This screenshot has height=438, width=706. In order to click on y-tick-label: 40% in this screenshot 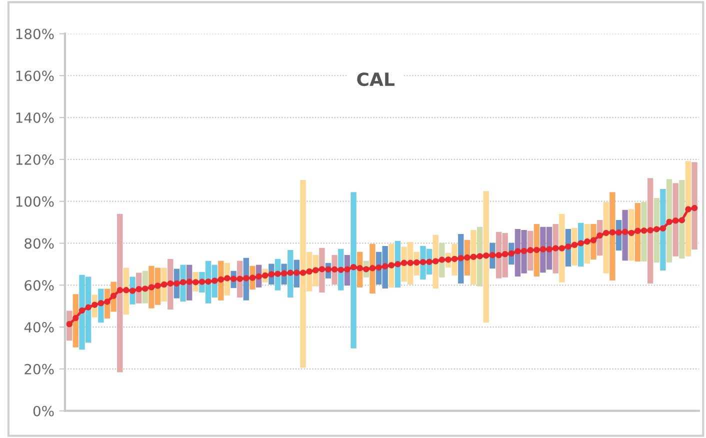, I will do `click(39, 327)`.